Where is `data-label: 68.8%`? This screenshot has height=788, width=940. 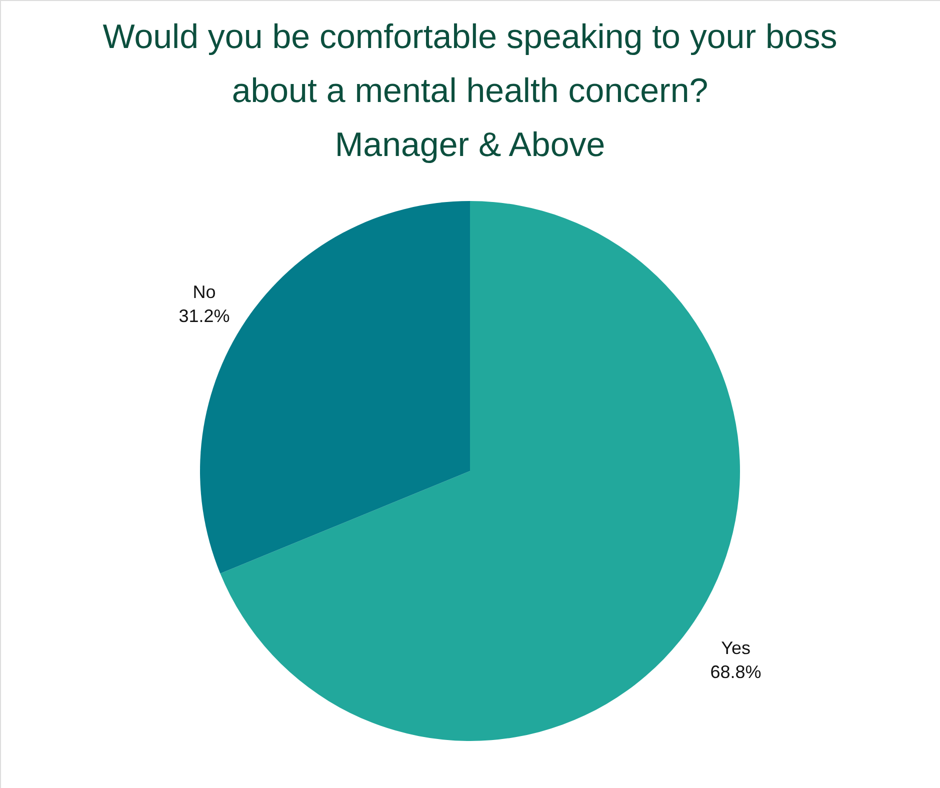
data-label: 68.8% is located at coordinates (736, 672).